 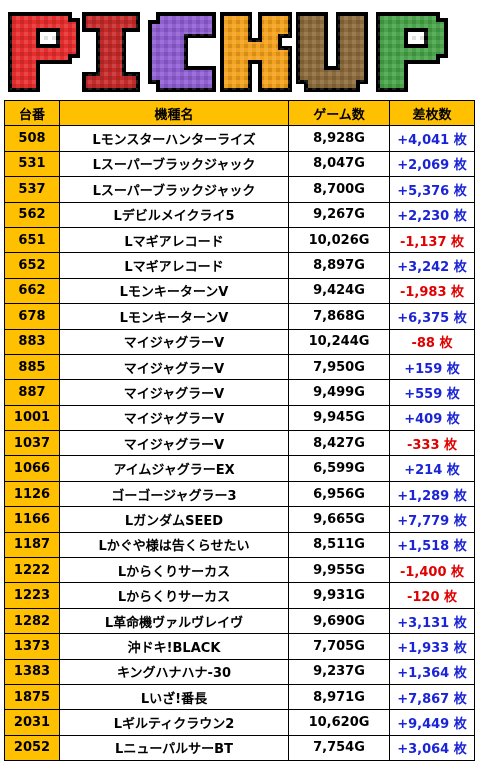 What do you see at coordinates (339, 545) in the screenshot?
I see `game-count-cell: 8,511G` at bounding box center [339, 545].